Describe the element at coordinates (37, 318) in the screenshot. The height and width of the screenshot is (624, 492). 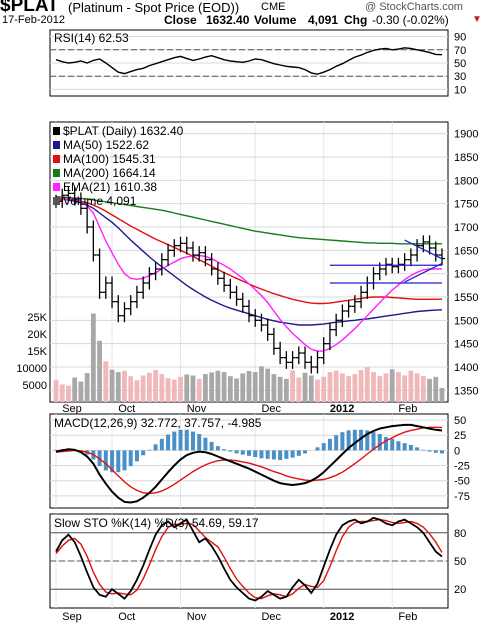
I see `volume-tick-label: 25K` at that location.